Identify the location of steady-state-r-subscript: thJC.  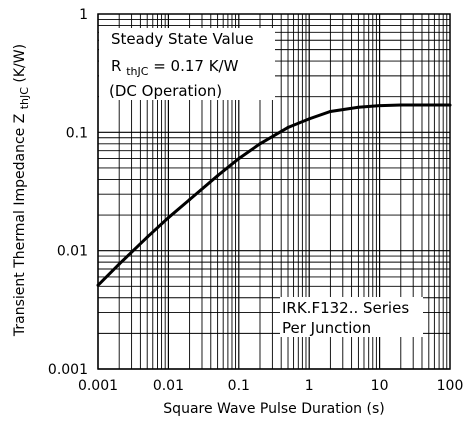
(137, 71).